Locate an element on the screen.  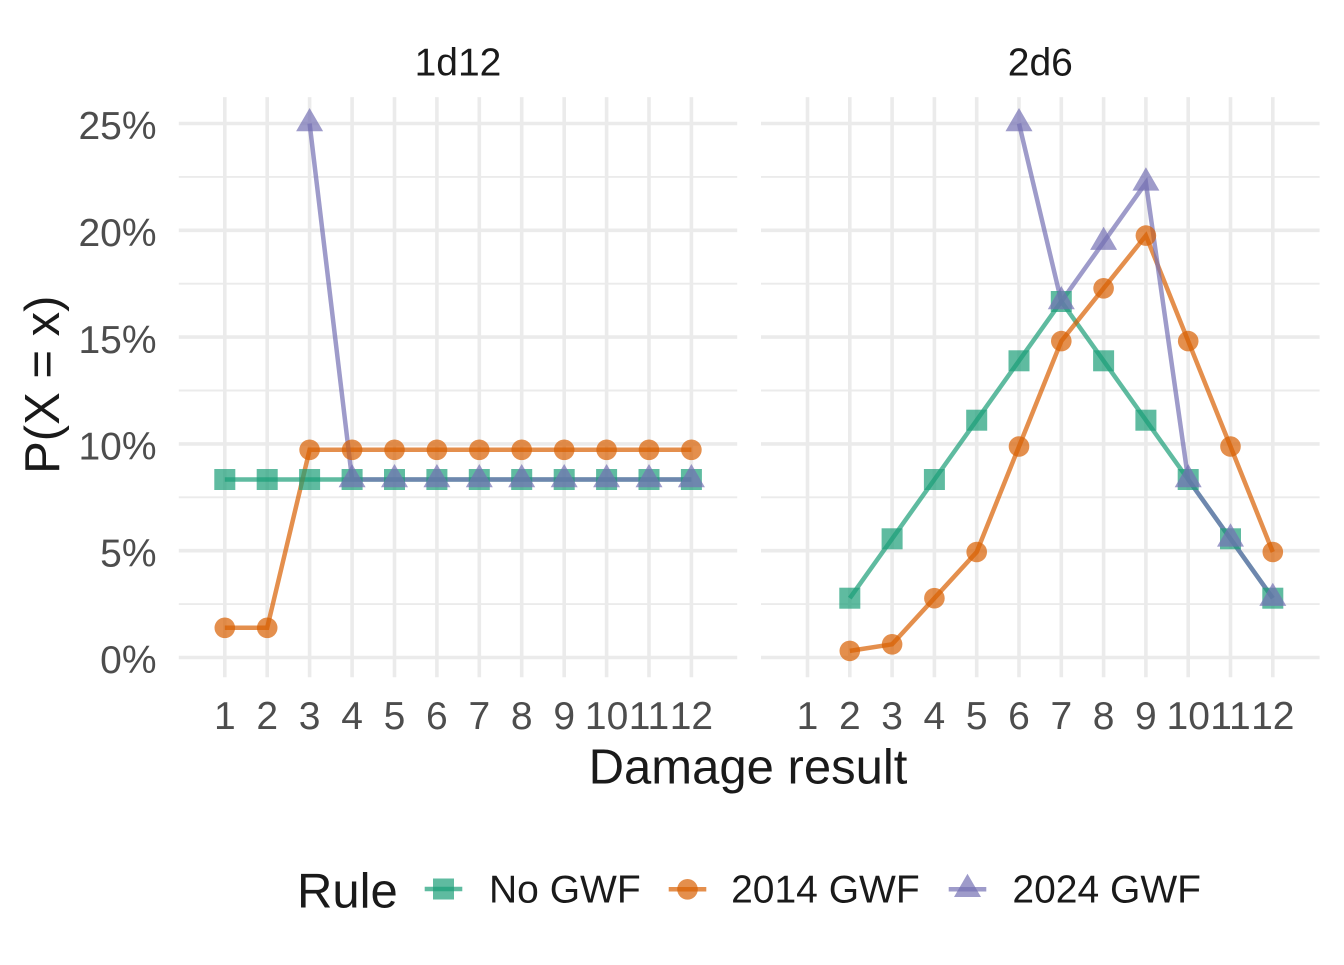
svg-text: 5% is located at coordinates (128, 553).